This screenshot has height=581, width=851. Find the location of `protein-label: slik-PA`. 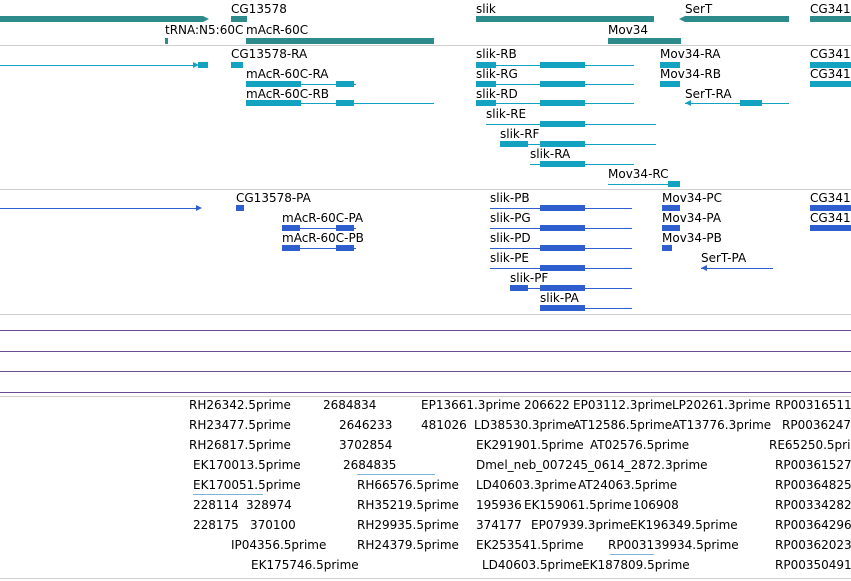

protein-label: slik-PA is located at coordinates (559, 298).